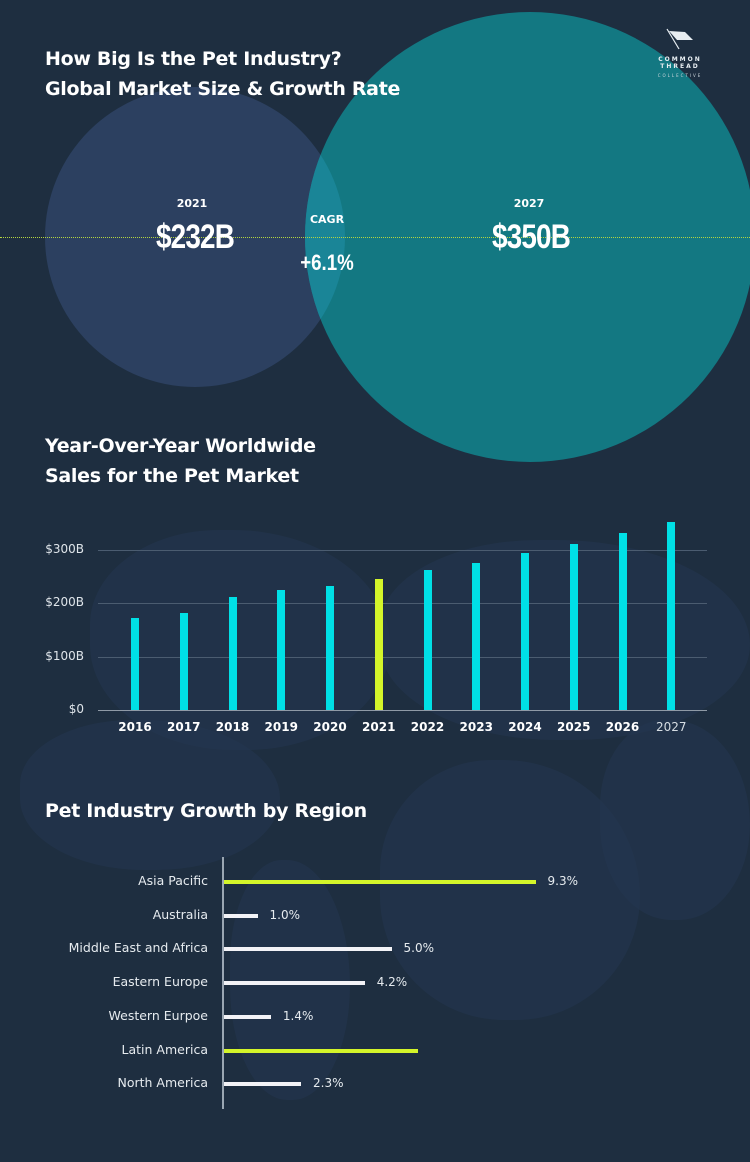  What do you see at coordinates (622, 727) in the screenshot?
I see `x-tick-label: 2026` at bounding box center [622, 727].